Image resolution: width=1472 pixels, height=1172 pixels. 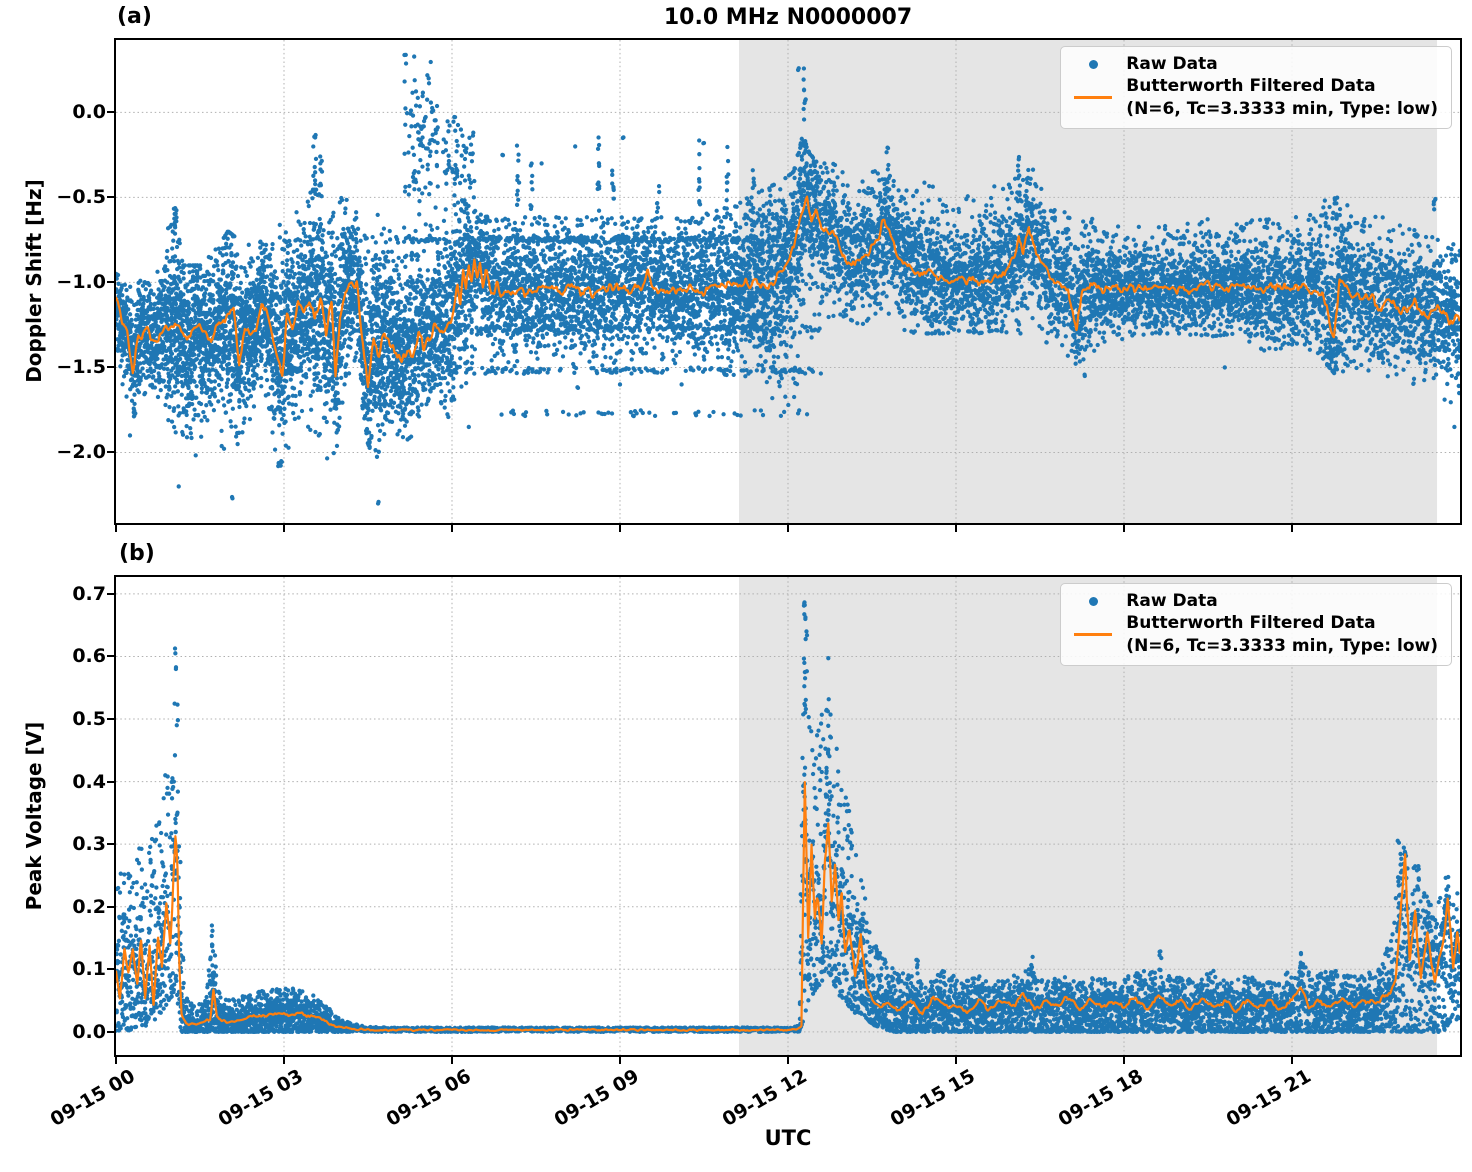 What do you see at coordinates (134, 16) in the screenshot?
I see `panel-a-label: (a)` at bounding box center [134, 16].